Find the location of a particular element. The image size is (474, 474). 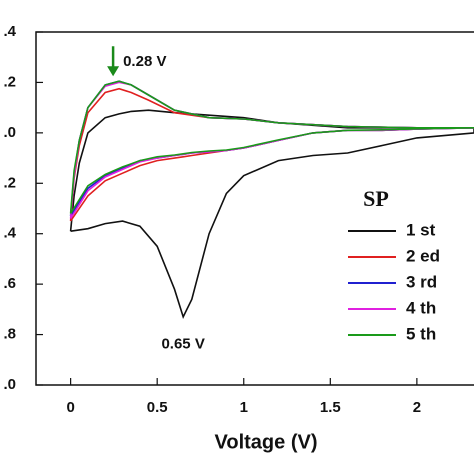

annotation: 0.65 V is located at coordinates (182, 344).